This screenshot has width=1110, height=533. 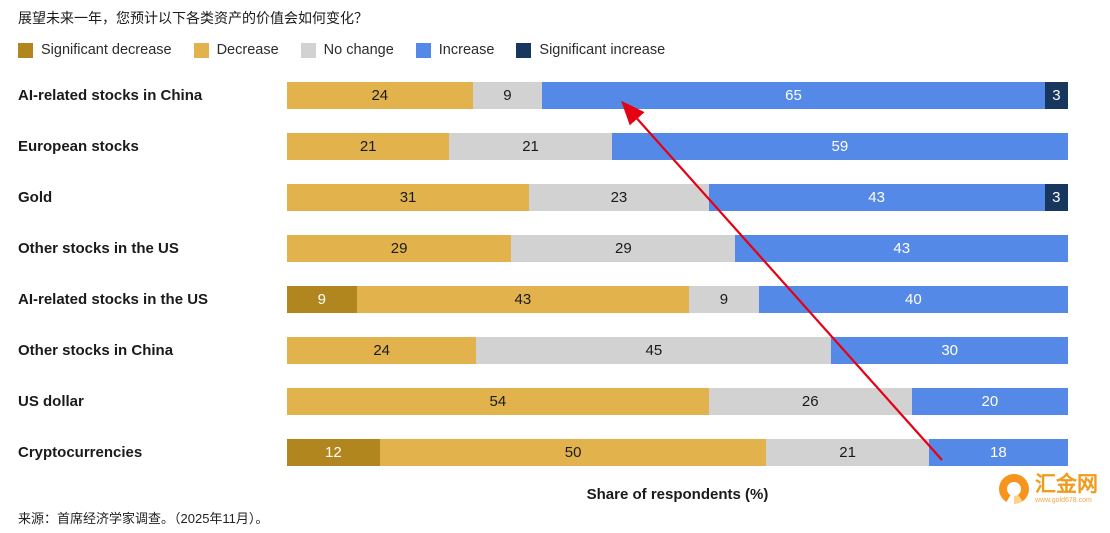 What do you see at coordinates (1063, 500) in the screenshot?
I see `watermark-url: www.gold678.com` at bounding box center [1063, 500].